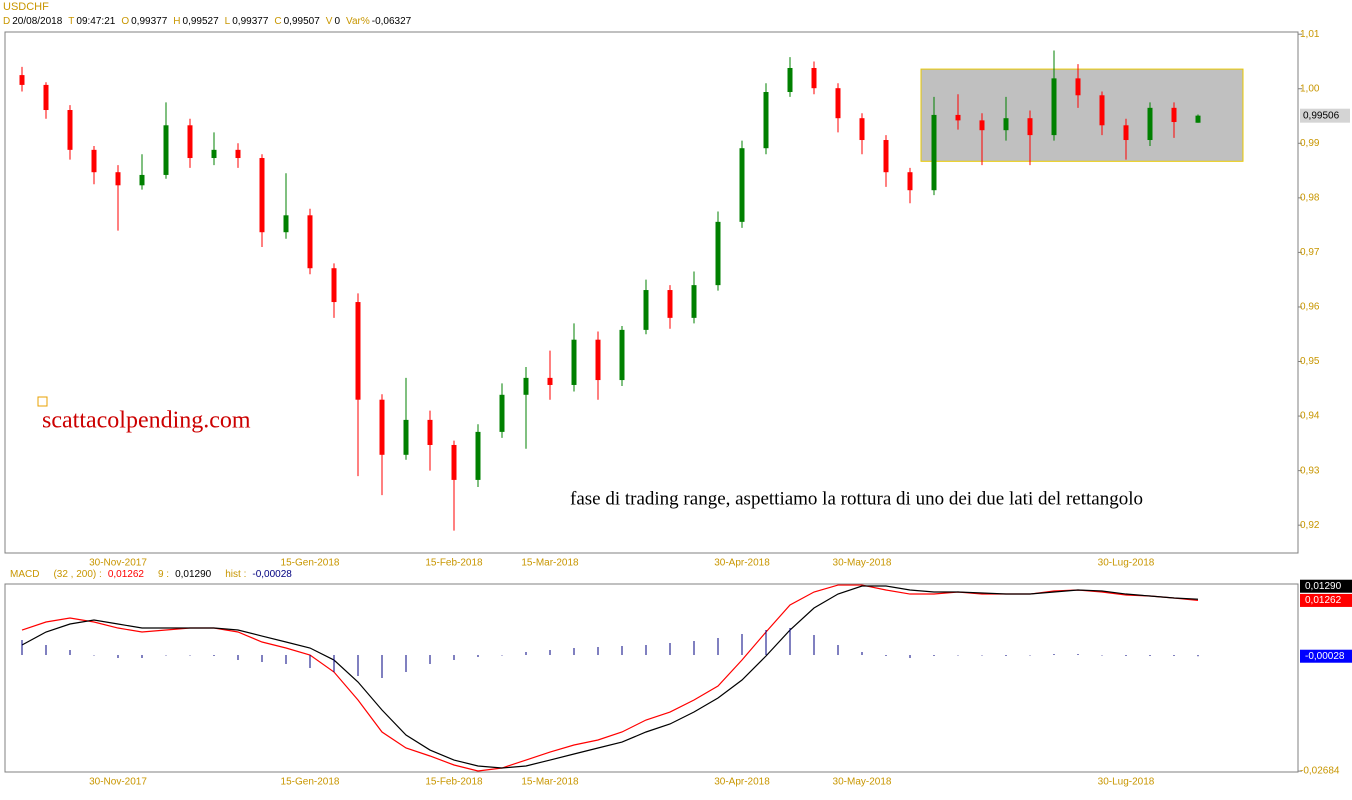 The height and width of the screenshot is (800, 1352). I want to click on y-tick-label: 0,93, so click(1310, 470).